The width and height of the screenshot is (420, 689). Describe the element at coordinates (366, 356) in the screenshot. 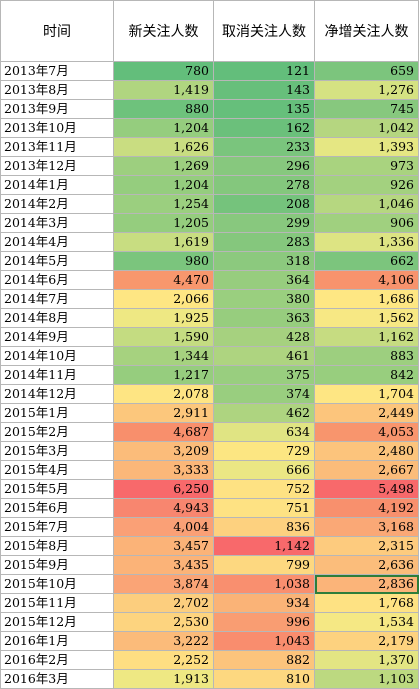

I see `cell-net-followers: 883` at that location.